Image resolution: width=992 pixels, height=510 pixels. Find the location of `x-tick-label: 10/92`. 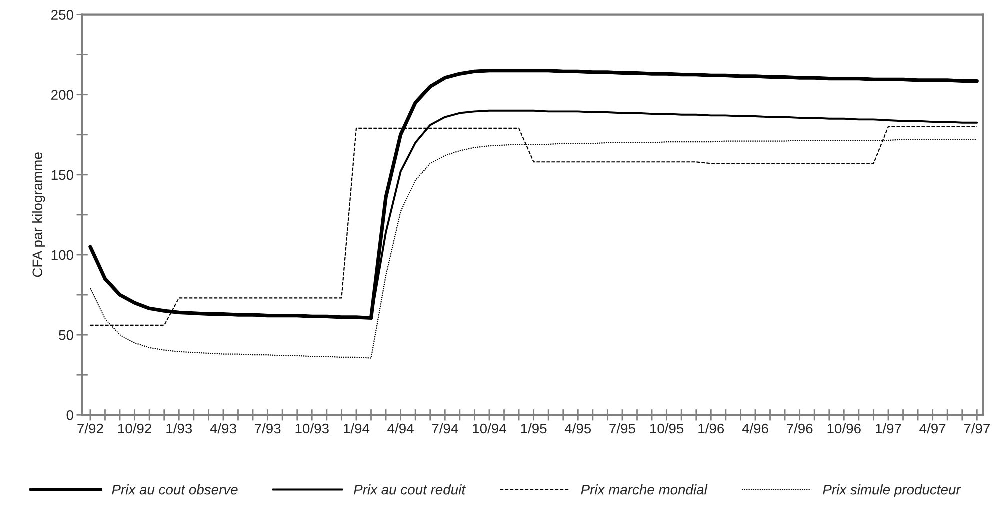

x-tick-label: 10/92 is located at coordinates (135, 428).